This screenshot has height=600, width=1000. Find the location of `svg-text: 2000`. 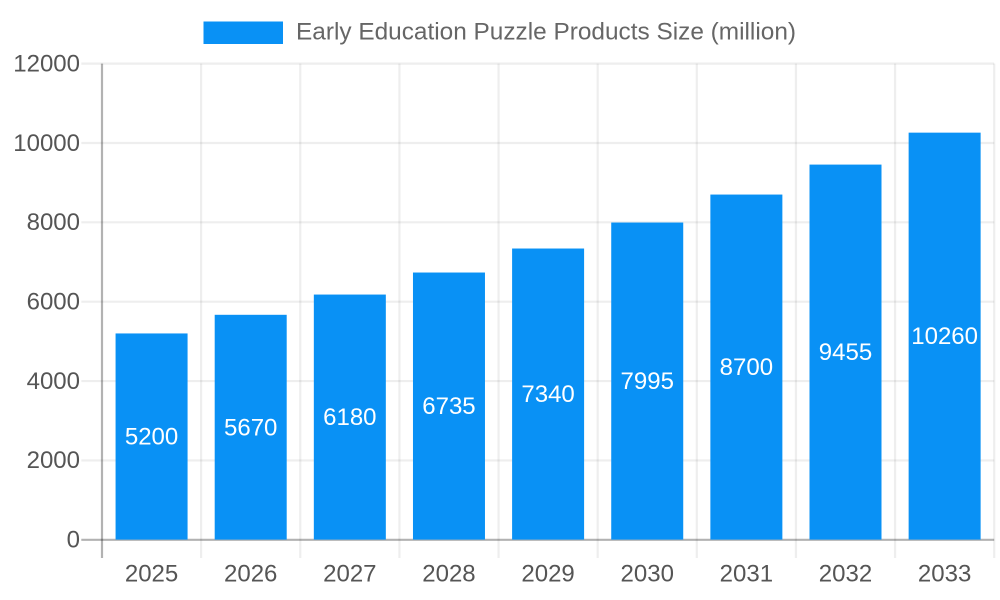

svg-text: 2000 is located at coordinates (53, 460).